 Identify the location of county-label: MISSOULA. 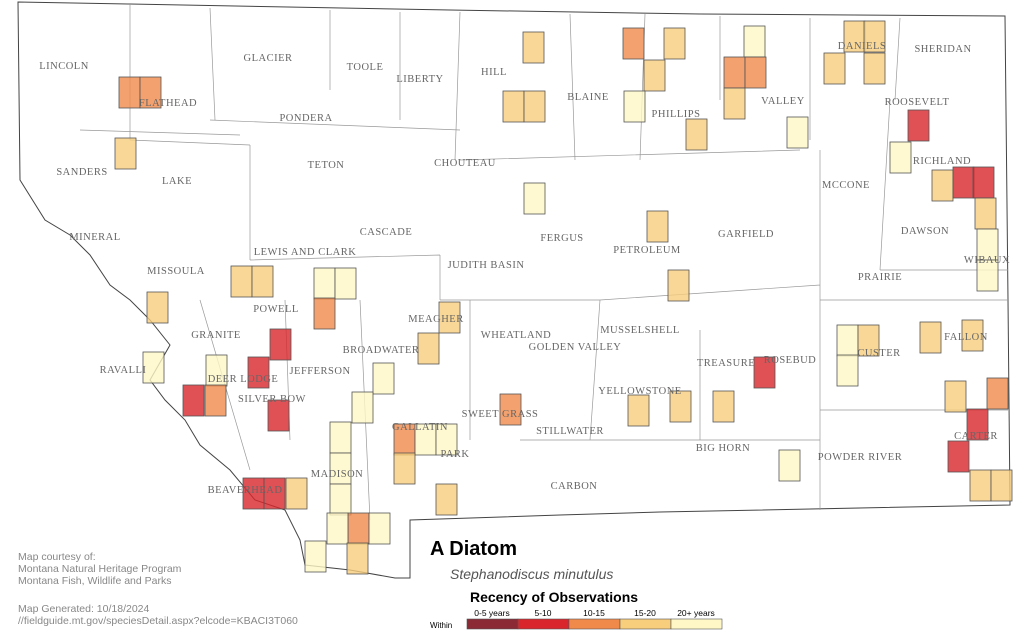
(176, 271).